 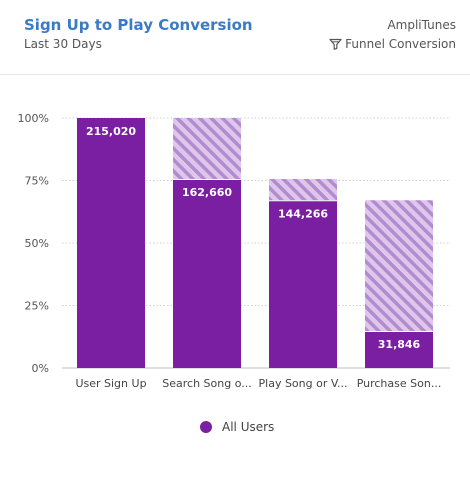 I want to click on funnel-mode-label: Funnel Conversion, so click(x=392, y=44).